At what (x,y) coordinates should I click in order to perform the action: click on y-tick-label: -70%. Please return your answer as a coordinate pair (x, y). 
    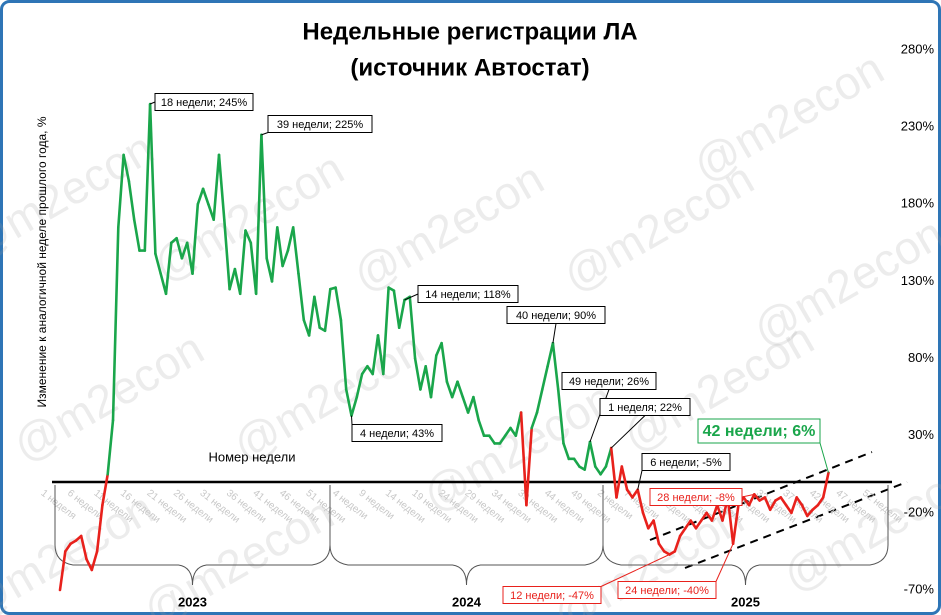
    Looking at the image, I should click on (919, 588).